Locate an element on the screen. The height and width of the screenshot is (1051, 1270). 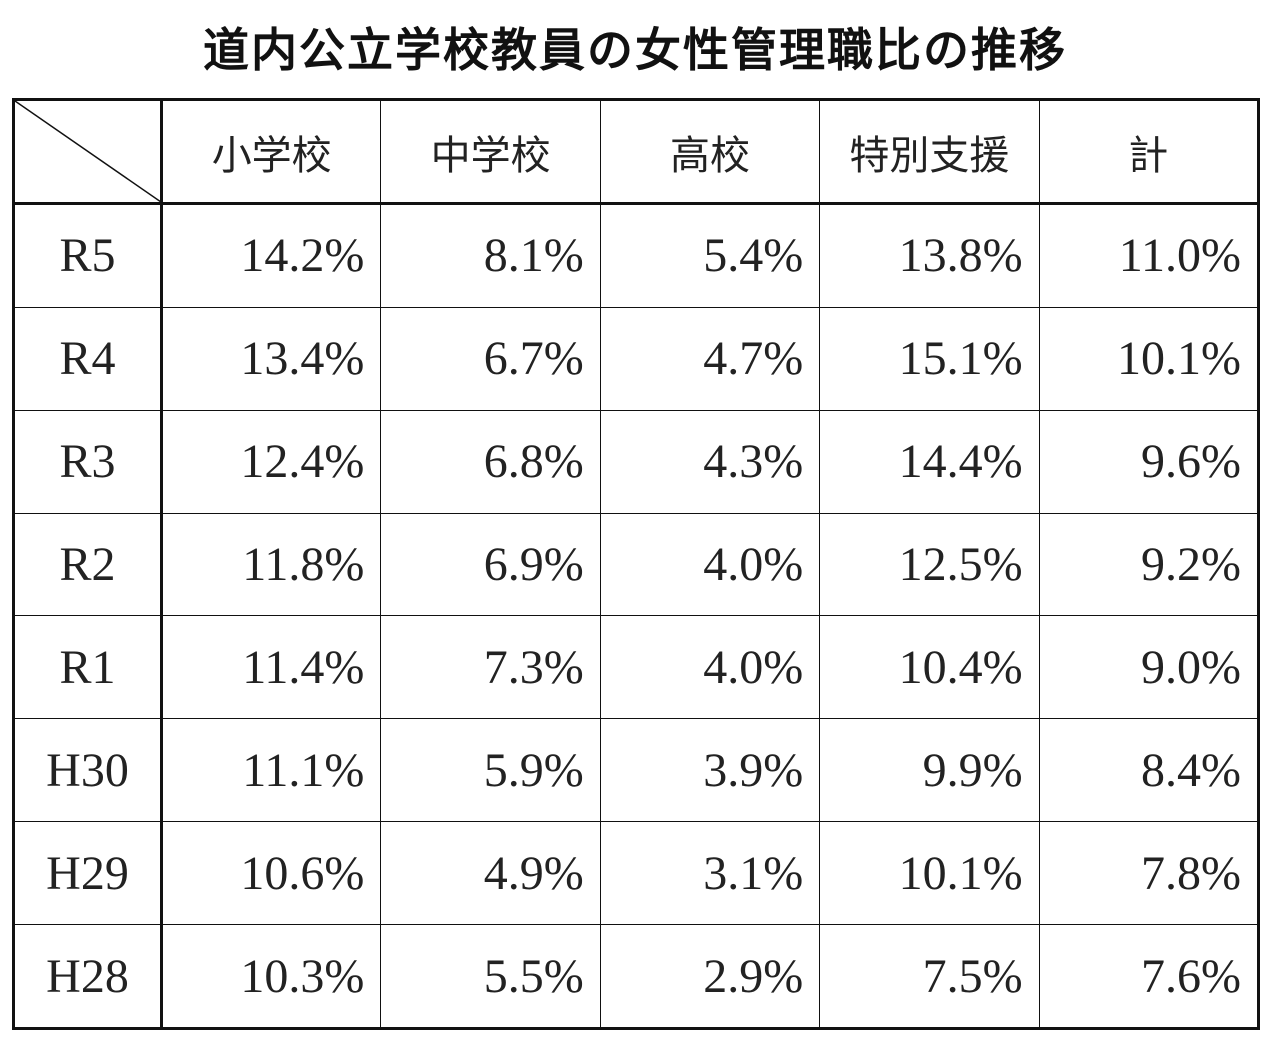
table-cell: 9.9% is located at coordinates (929, 770).